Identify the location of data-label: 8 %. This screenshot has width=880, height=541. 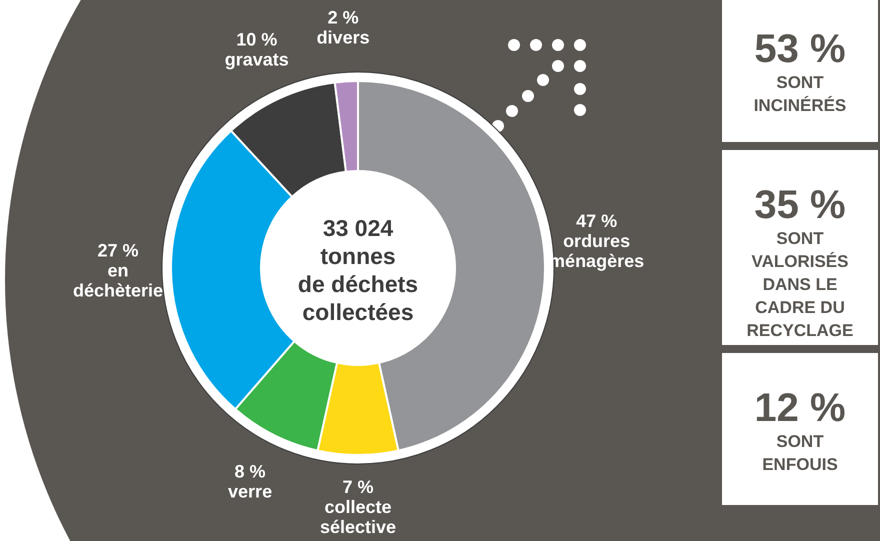
(250, 471).